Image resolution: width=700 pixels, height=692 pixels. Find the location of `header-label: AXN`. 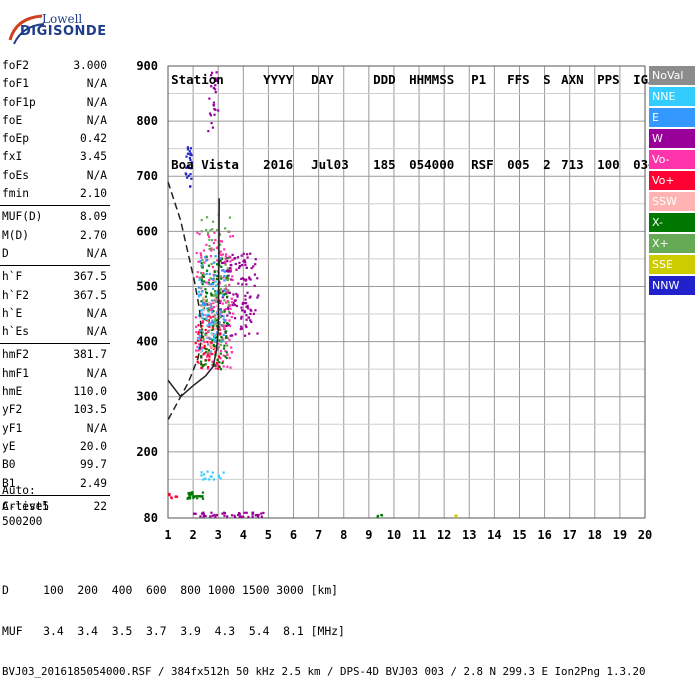

header-label: AXN is located at coordinates (572, 79).